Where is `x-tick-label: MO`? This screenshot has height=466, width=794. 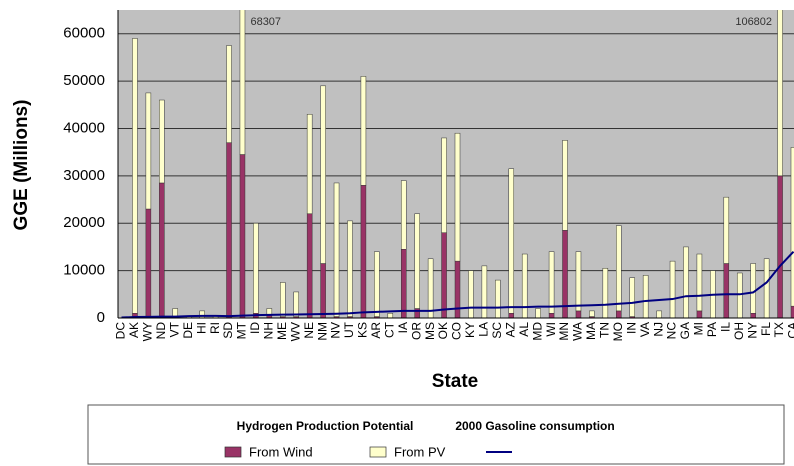
x-tick-label: MO is located at coordinates (618, 331).